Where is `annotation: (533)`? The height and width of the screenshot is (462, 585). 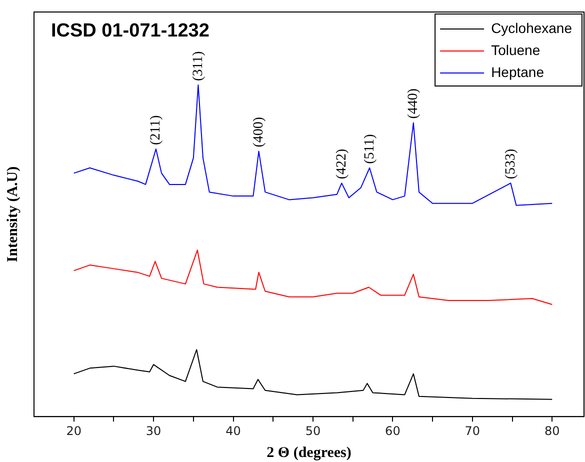 annotation: (533) is located at coordinates (510, 164).